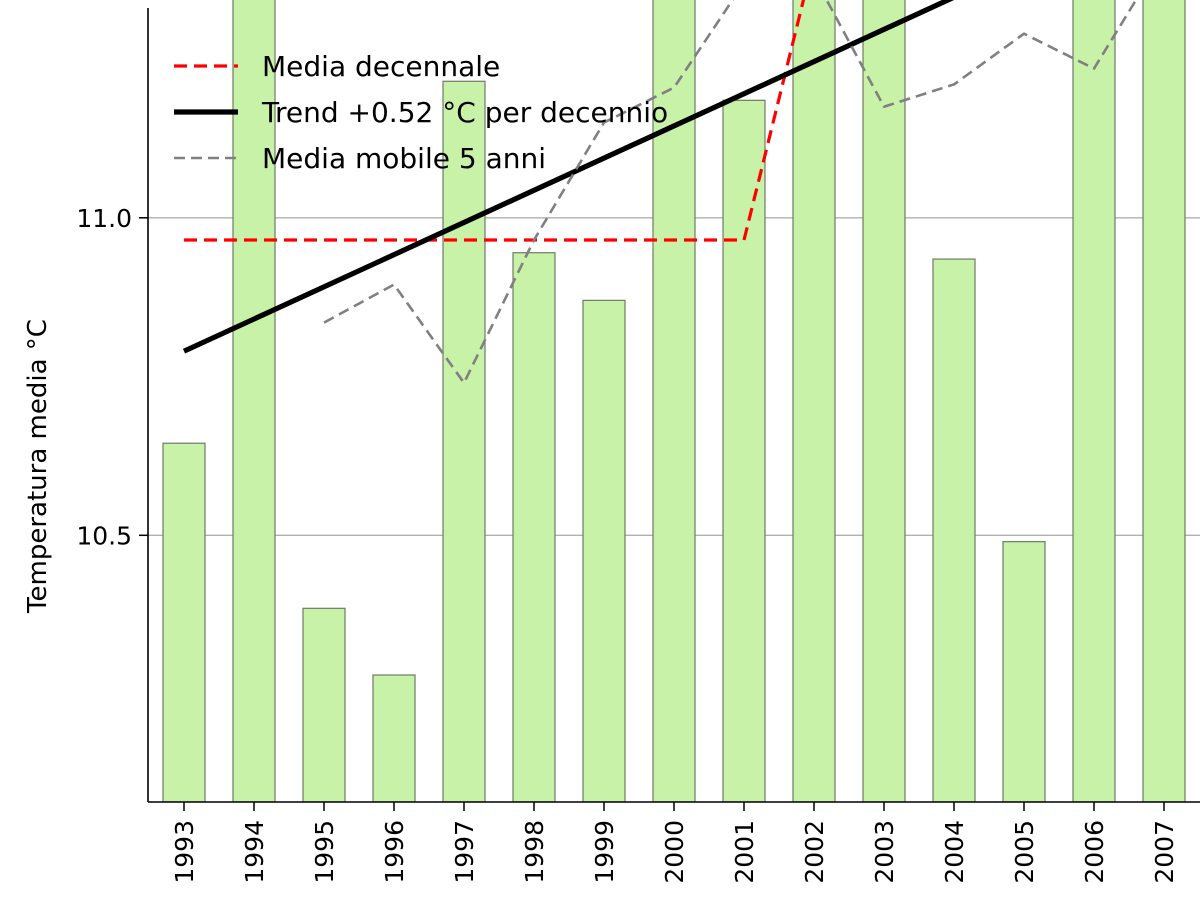 The width and height of the screenshot is (1200, 900). I want to click on x-tick-label: 2007, so click(1164, 852).